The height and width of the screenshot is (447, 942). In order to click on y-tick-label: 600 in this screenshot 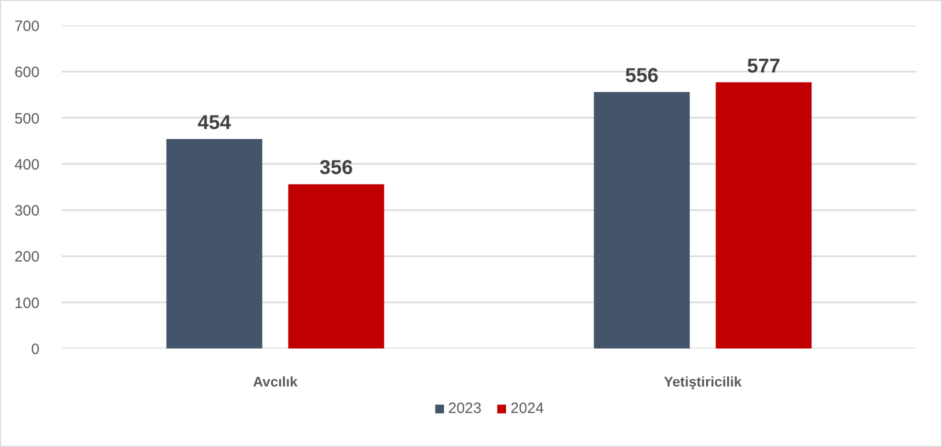, I will do `click(27, 73)`.